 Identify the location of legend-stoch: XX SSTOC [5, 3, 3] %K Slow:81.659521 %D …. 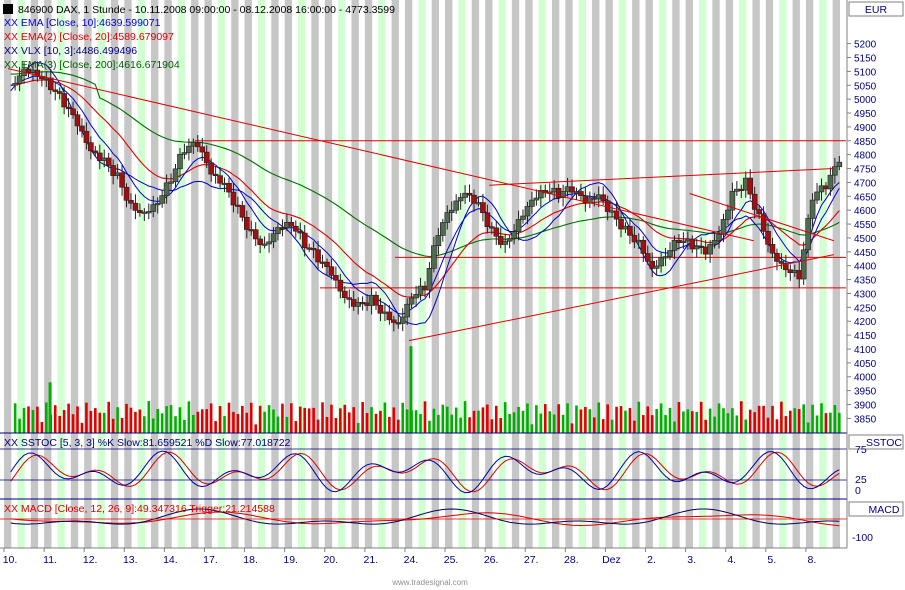
(147, 443).